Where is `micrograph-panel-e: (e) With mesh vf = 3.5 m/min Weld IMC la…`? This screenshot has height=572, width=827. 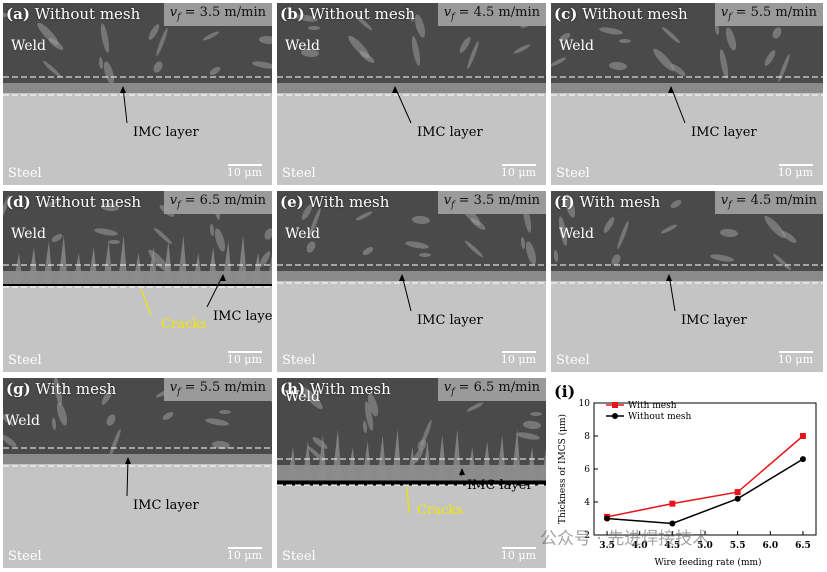
micrograph-panel-e: (e) With mesh vf = 3.5 m/min Weld IMC la… is located at coordinates (411, 281).